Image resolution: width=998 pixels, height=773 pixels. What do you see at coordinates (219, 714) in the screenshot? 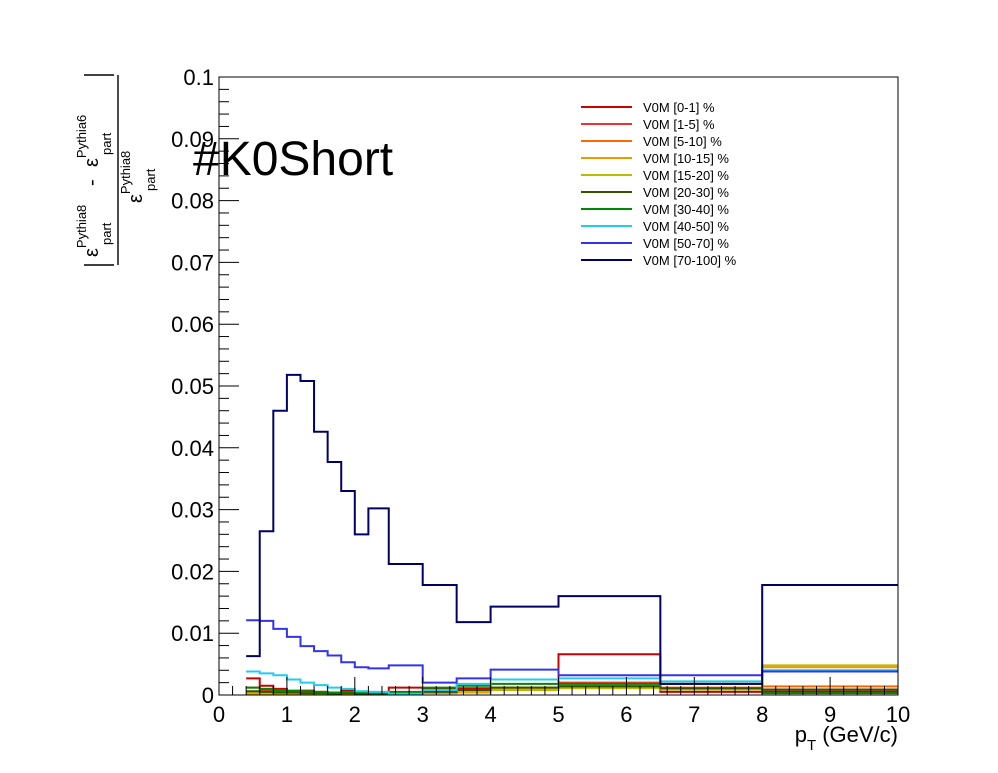
I see `x-tick-label: 0` at bounding box center [219, 714].